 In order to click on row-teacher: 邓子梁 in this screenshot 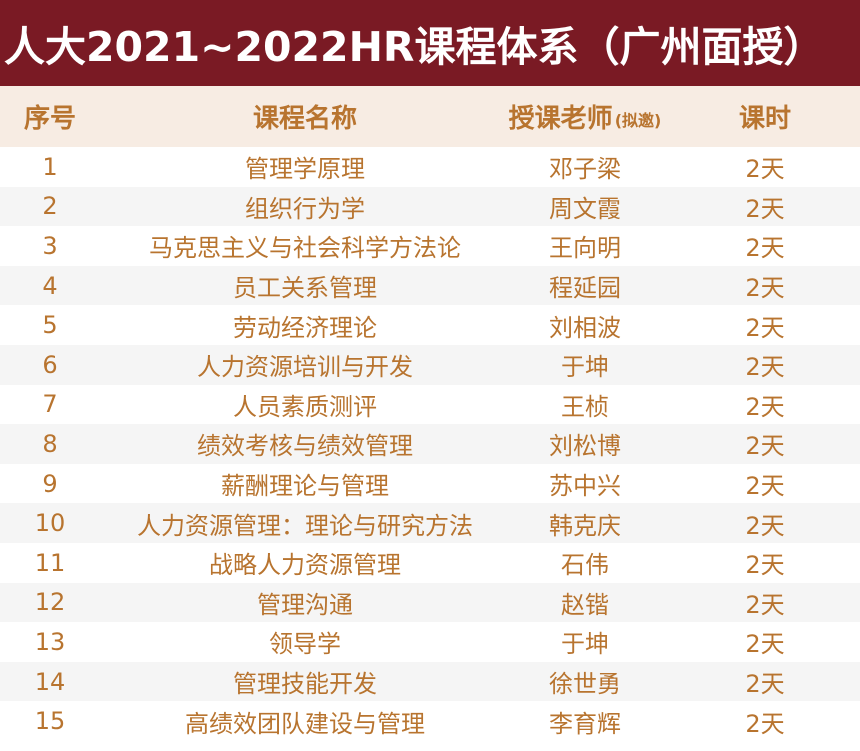, I will do `click(585, 169)`.